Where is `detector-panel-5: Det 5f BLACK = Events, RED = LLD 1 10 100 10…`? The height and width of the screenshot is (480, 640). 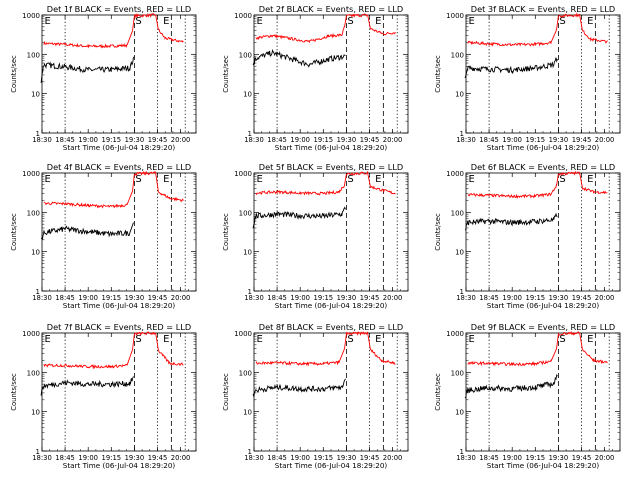
detector-panel-5: Det 5f BLACK = Events, RED = LLD 1 10 100 10… is located at coordinates (315, 236).